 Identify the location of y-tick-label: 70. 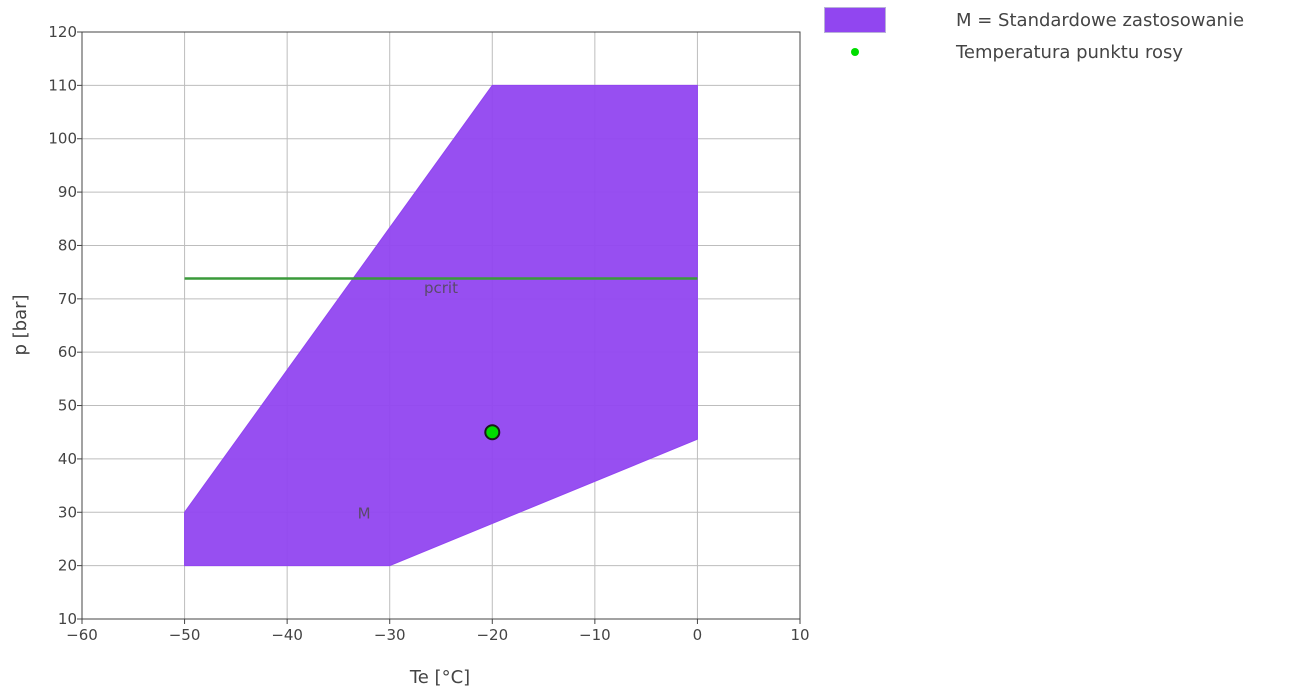
(67, 299).